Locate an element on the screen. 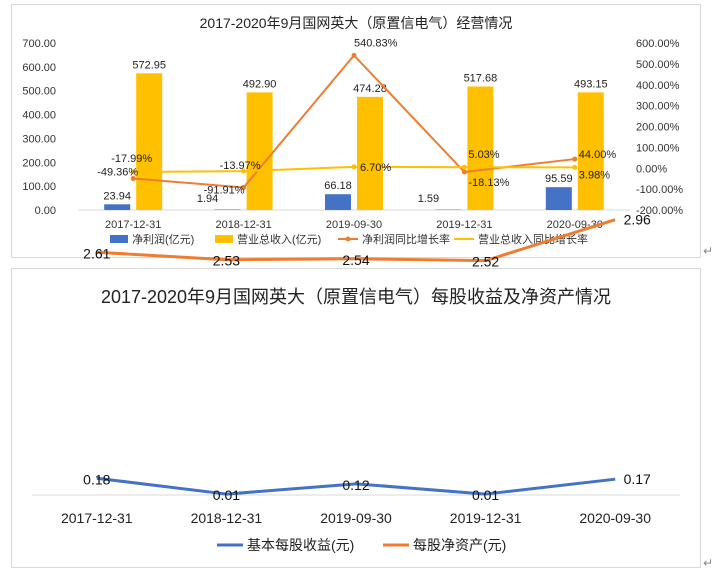 This screenshot has width=713, height=576. revenue-data-label: 474.28 is located at coordinates (370, 89).